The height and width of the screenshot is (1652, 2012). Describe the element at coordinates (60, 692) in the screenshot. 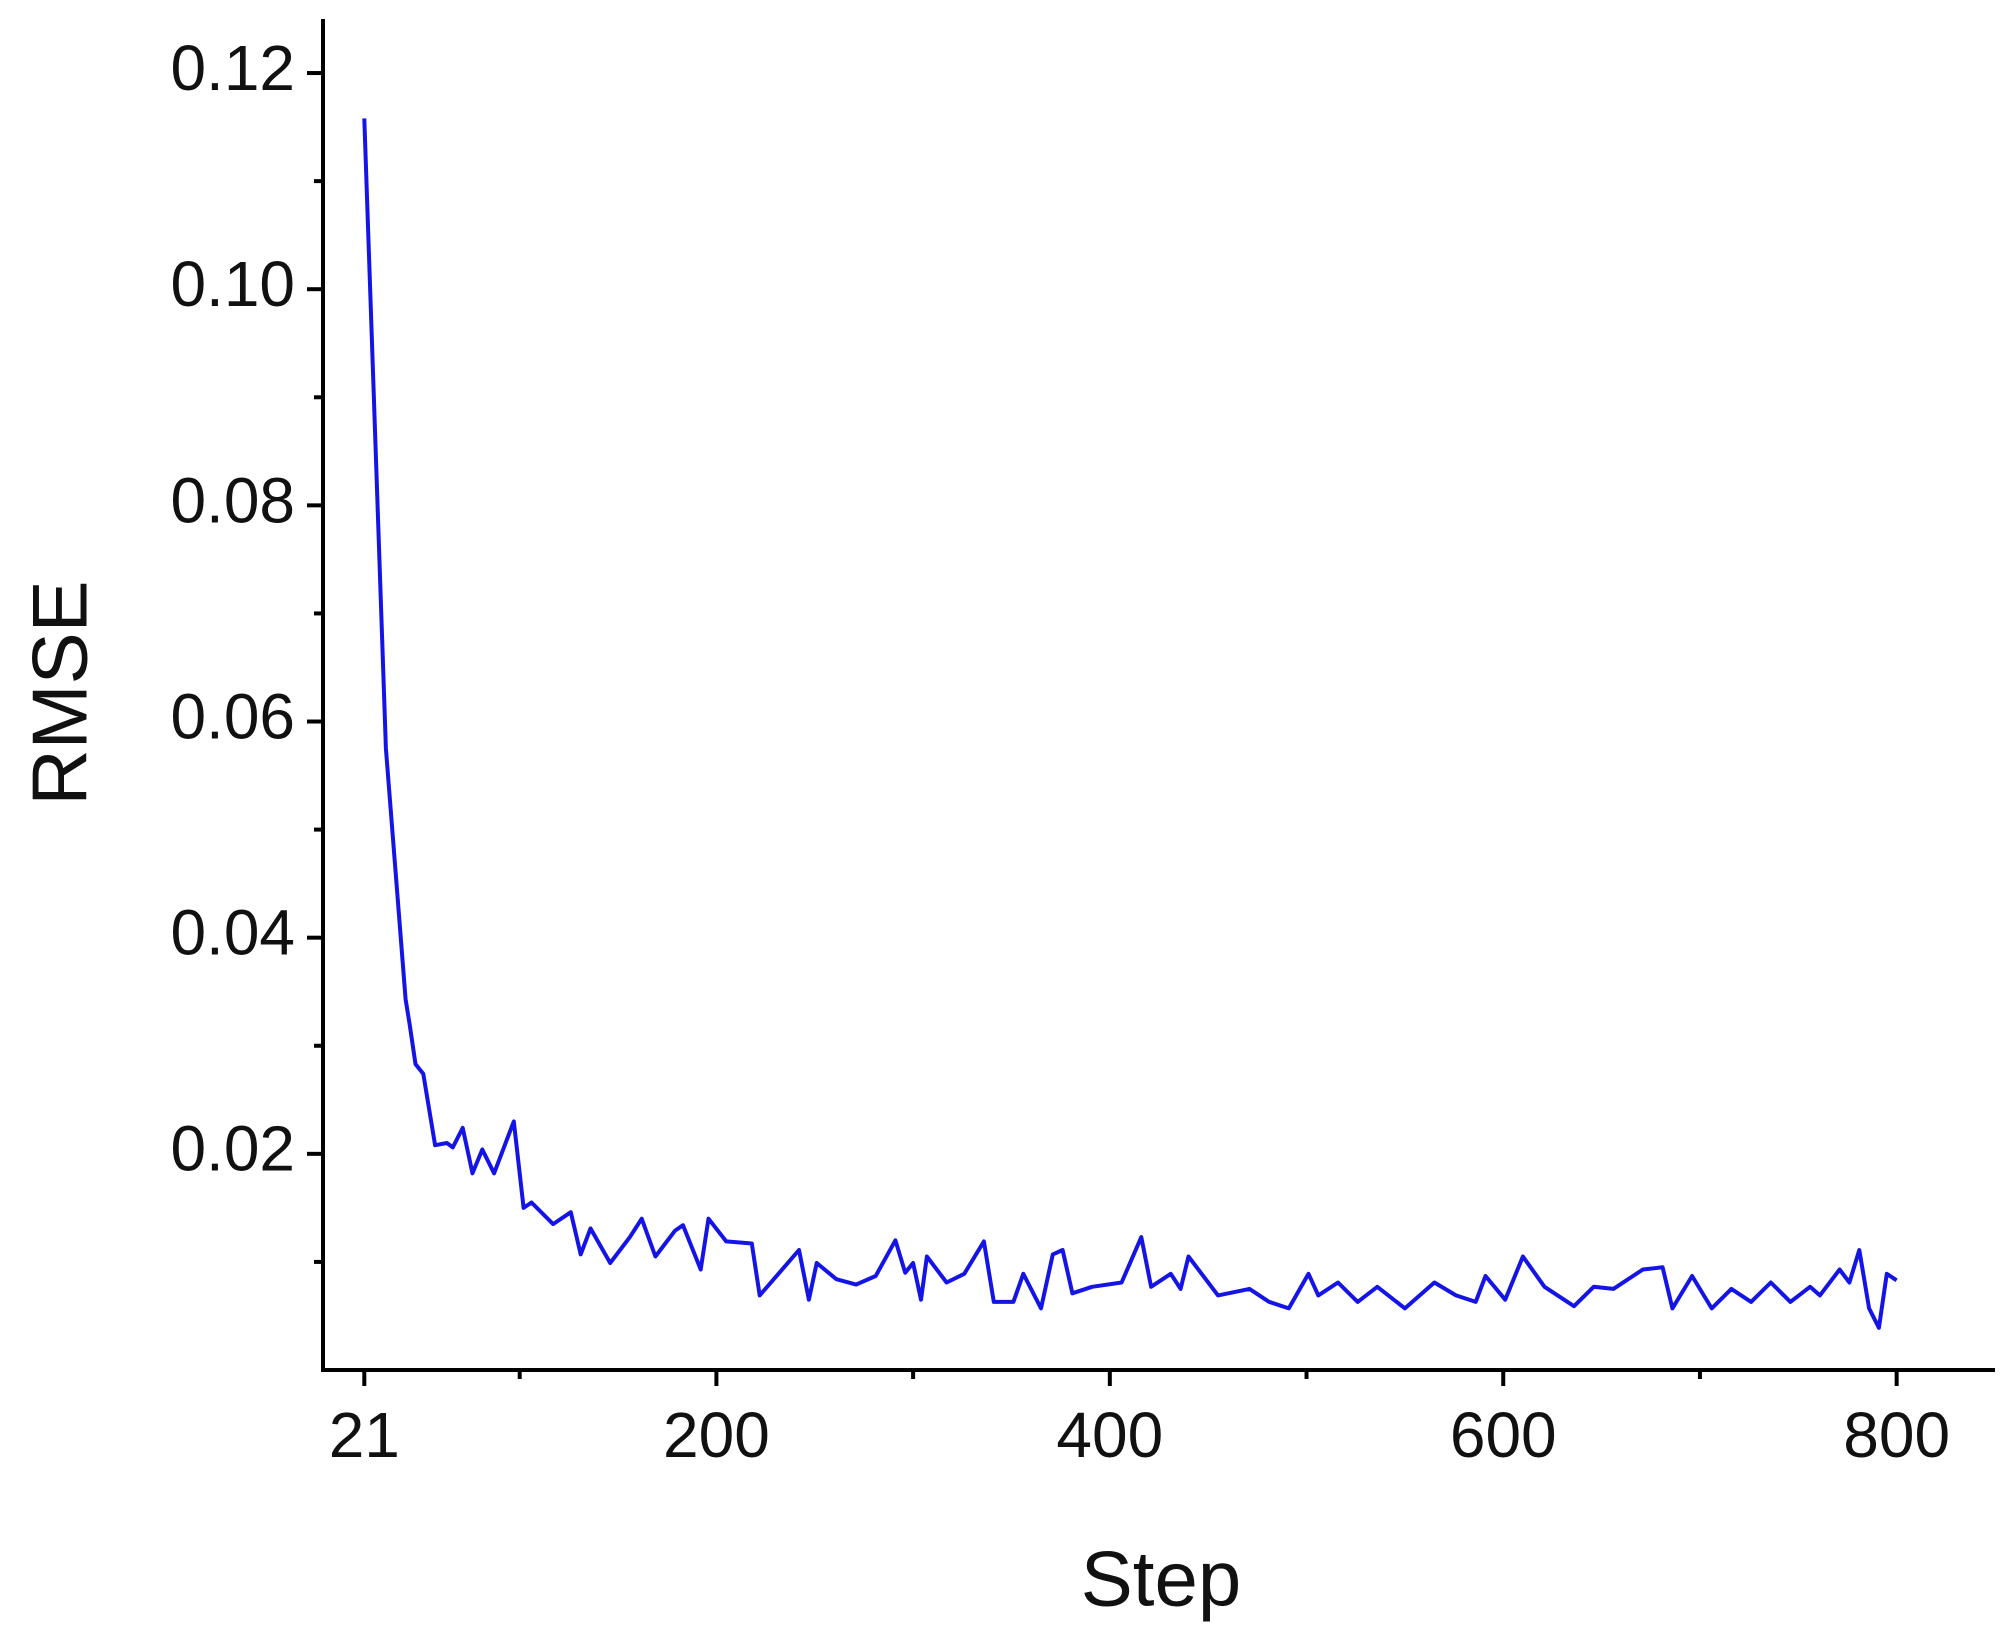

I see `y-axis-title: RMSE` at that location.